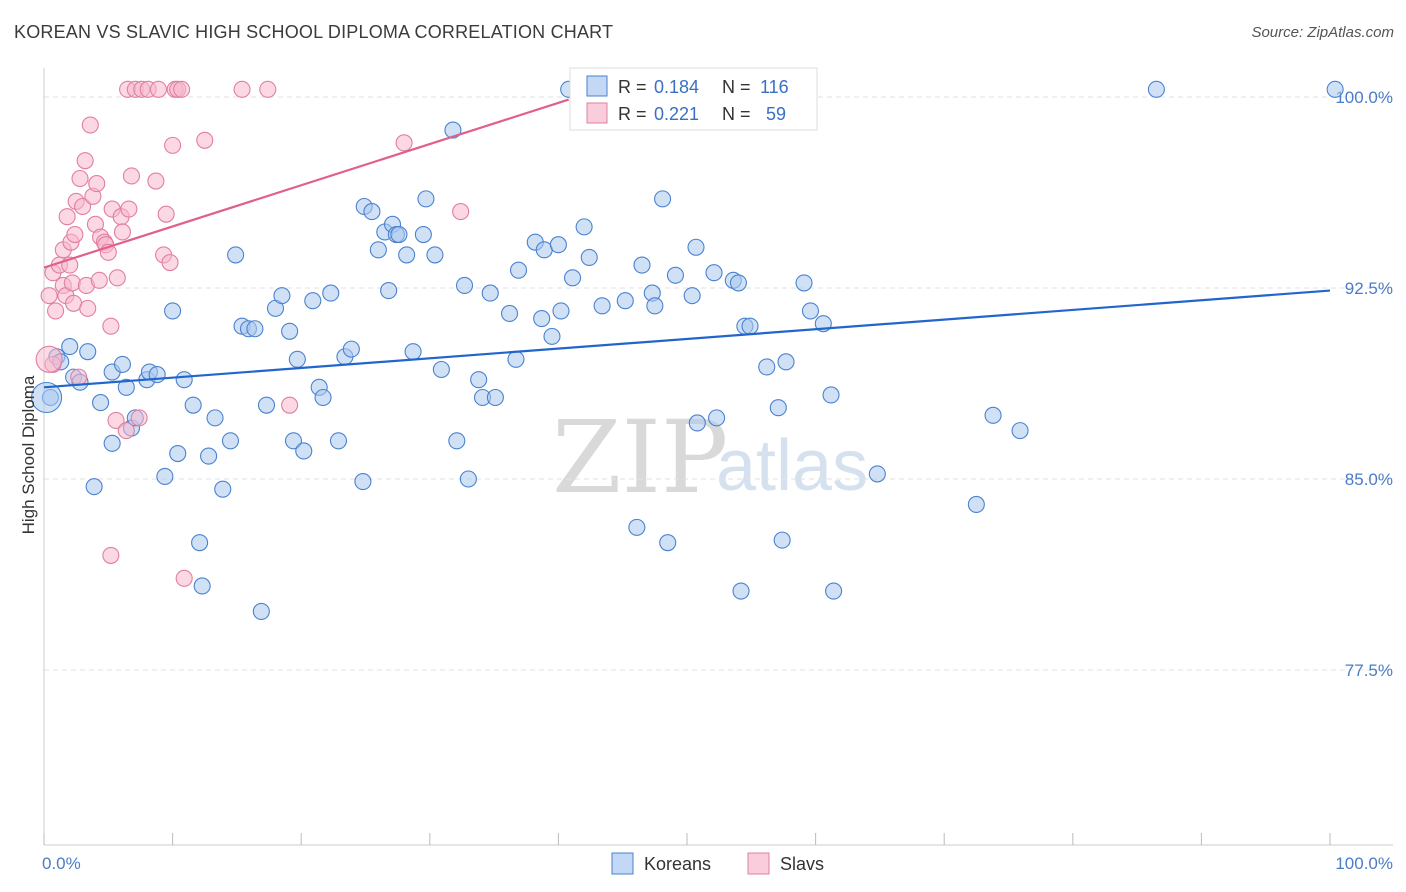 The width and height of the screenshot is (1406, 892). Describe the element at coordinates (693, 99) in the screenshot. I see `stats-legend-box` at that location.